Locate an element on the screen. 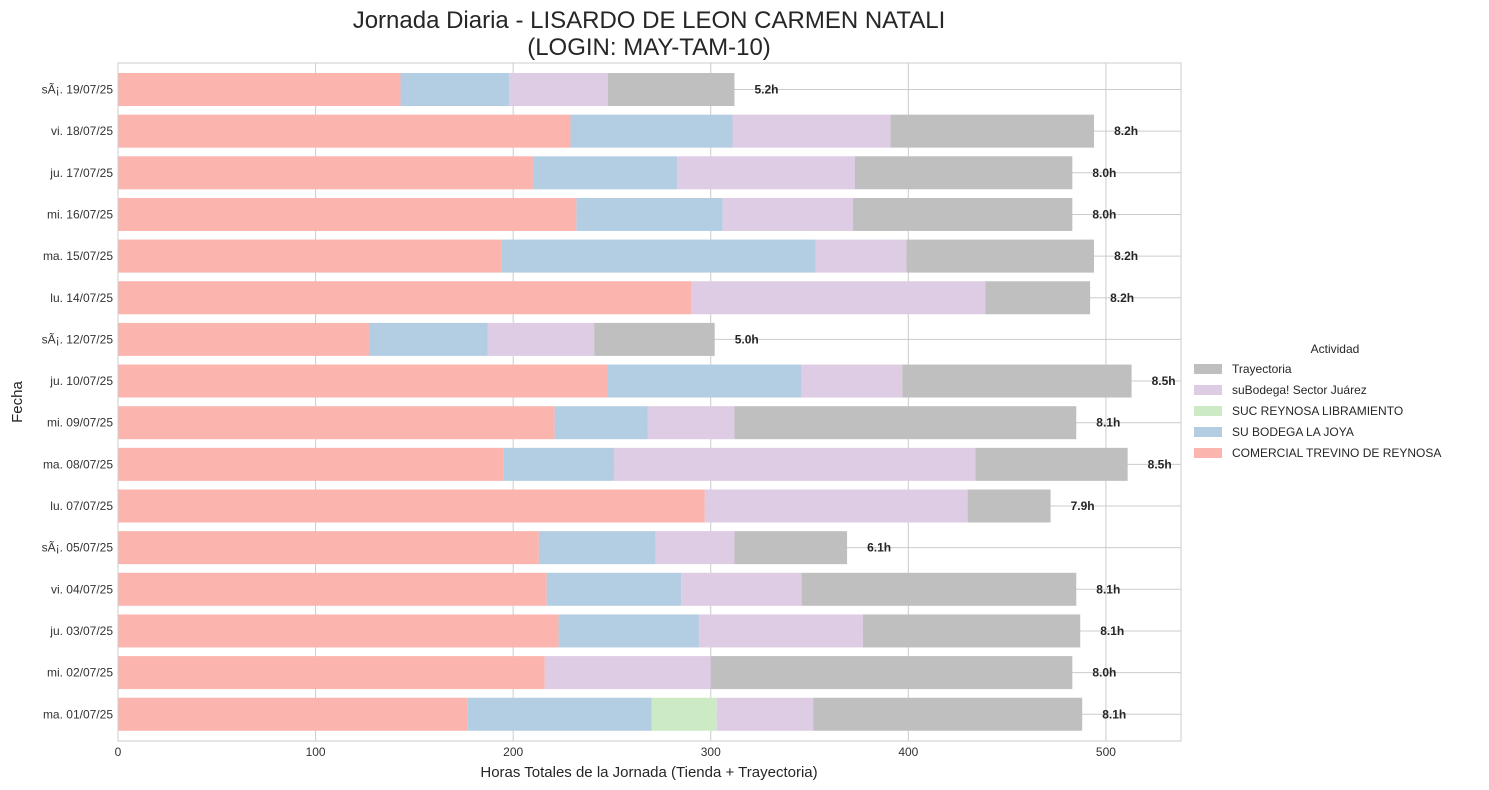  bar-total-label: 5.2h is located at coordinates (766, 90).